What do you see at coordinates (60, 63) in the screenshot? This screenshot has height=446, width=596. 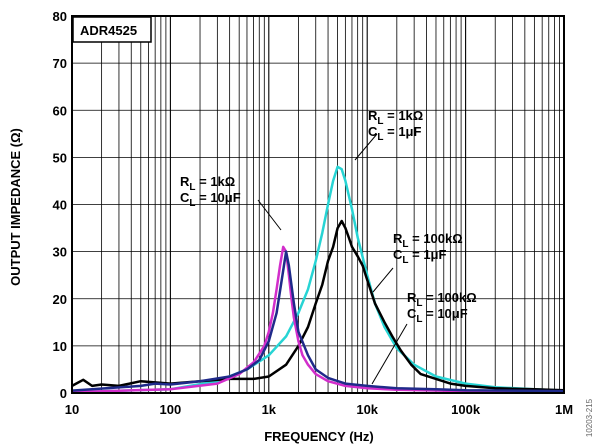 I see `y-tick-label: 70` at bounding box center [60, 63].